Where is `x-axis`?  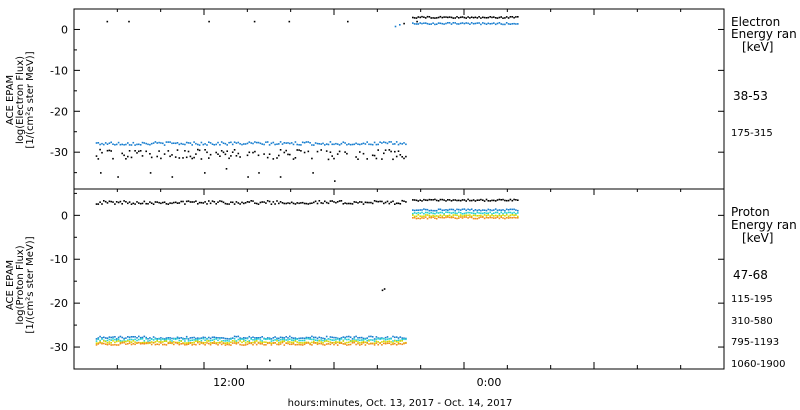
x-axis is located at coordinates (399, 365).